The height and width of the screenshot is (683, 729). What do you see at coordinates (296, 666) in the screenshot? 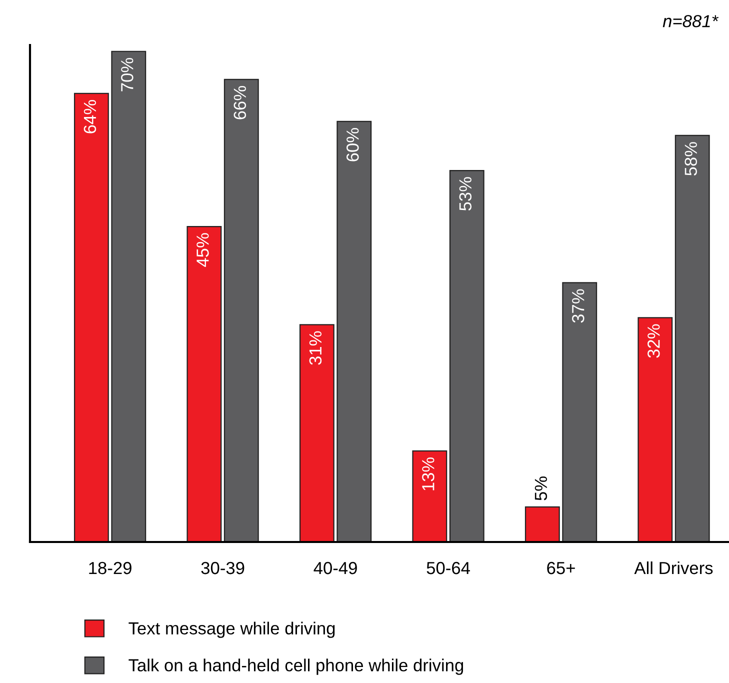
I see `legend-label: Talk on a hand-held cell phone while driving` at bounding box center [296, 666].